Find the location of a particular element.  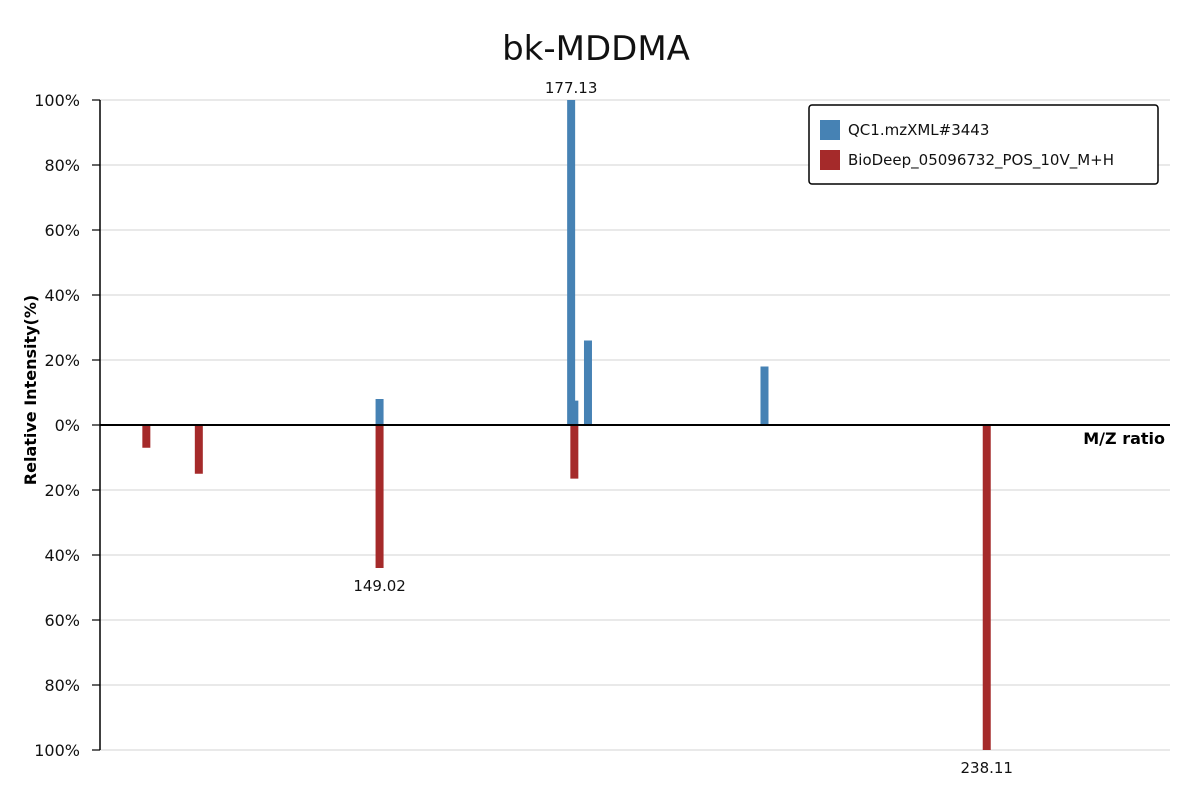

legend-label-qc1: QC1.mzXML#3443 is located at coordinates (918, 130).